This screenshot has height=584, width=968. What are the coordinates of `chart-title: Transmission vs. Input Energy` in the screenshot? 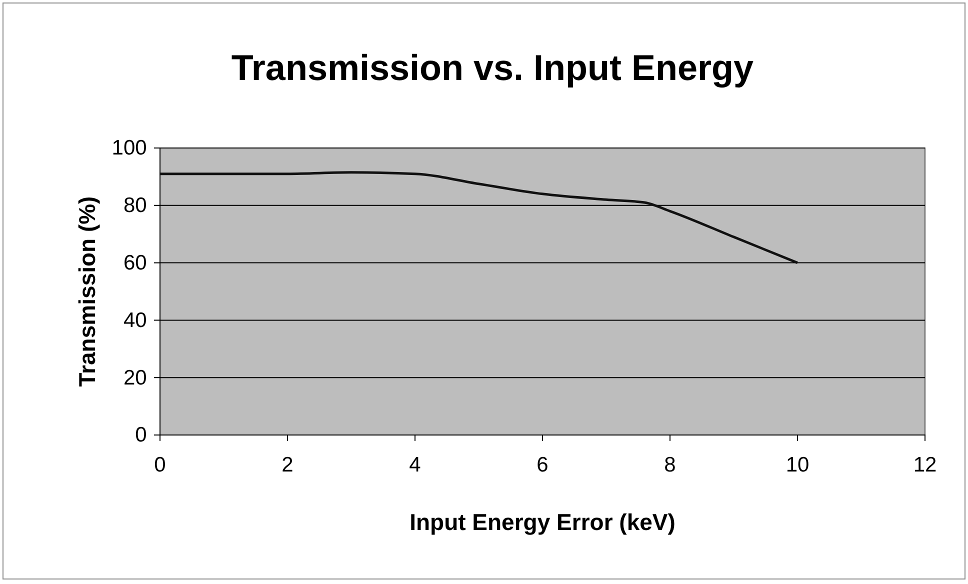 It's located at (492, 67).